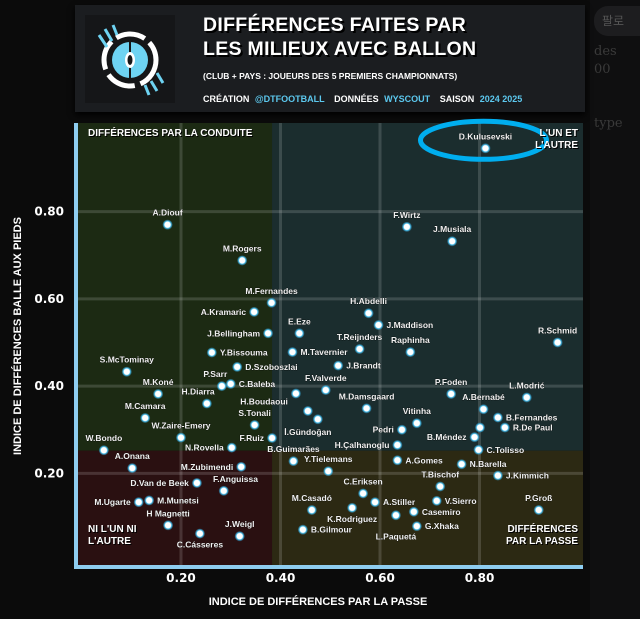  What do you see at coordinates (235, 479) in the screenshot?
I see `data-label: F.Anguissa` at bounding box center [235, 479].